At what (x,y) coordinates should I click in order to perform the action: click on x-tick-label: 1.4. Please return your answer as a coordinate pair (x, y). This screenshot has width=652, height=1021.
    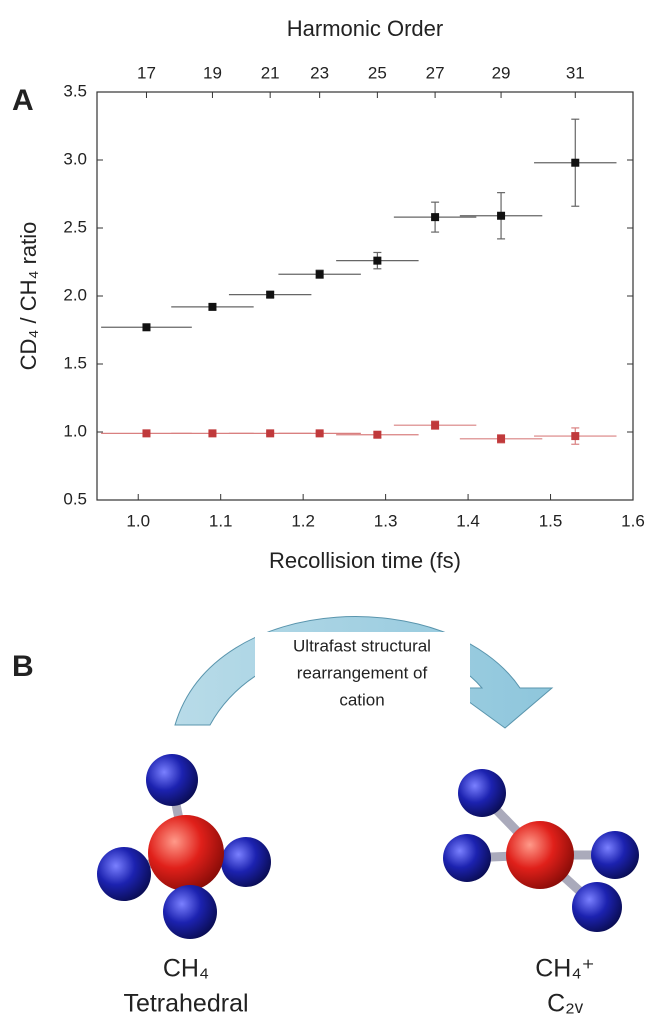
    Looking at the image, I should click on (468, 520).